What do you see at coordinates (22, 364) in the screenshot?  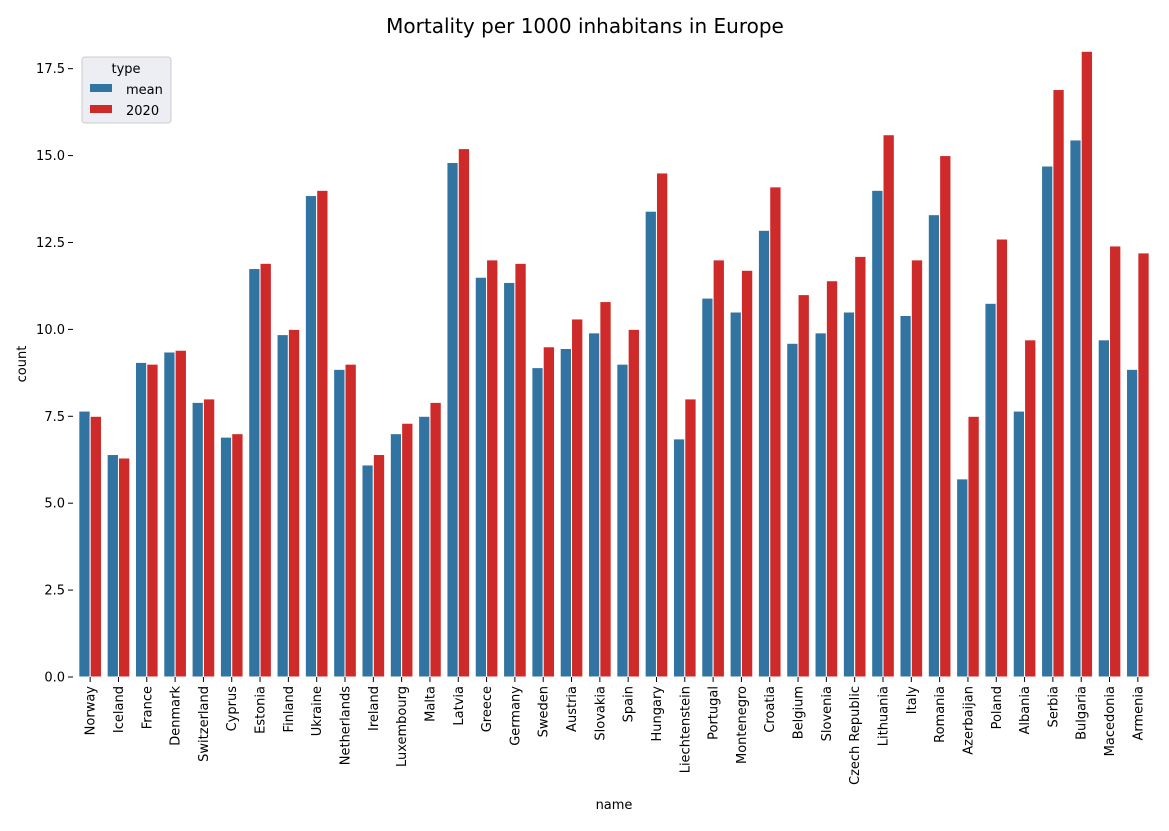 I see `y-axis-label: count` at bounding box center [22, 364].